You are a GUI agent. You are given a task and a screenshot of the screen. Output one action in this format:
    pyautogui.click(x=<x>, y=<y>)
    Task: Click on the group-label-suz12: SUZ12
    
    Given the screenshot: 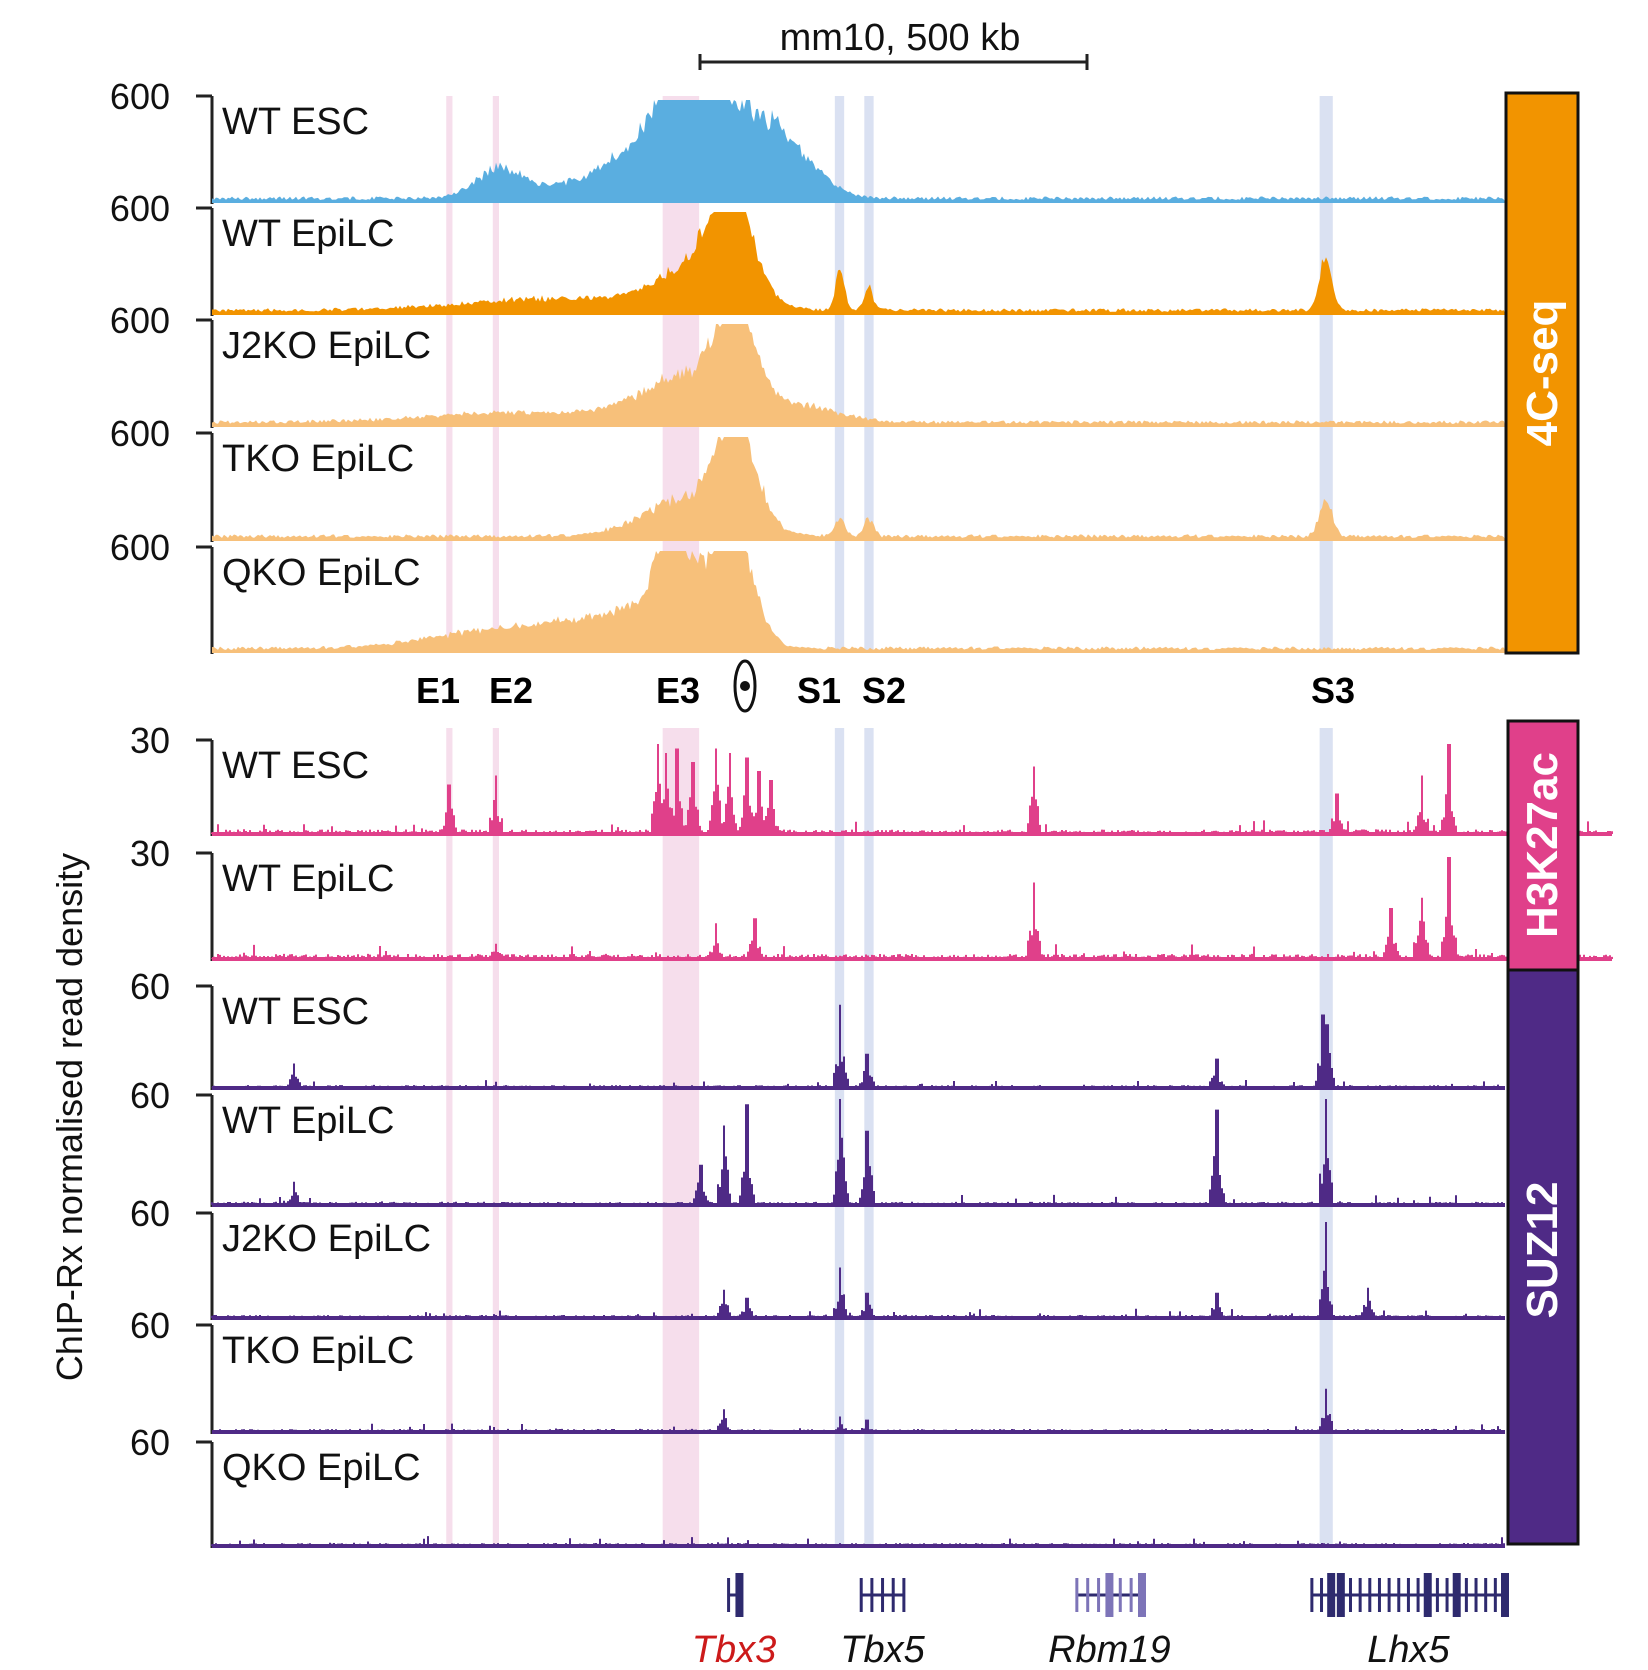 What is the action you would take?
    pyautogui.click(x=1543, y=1257)
    